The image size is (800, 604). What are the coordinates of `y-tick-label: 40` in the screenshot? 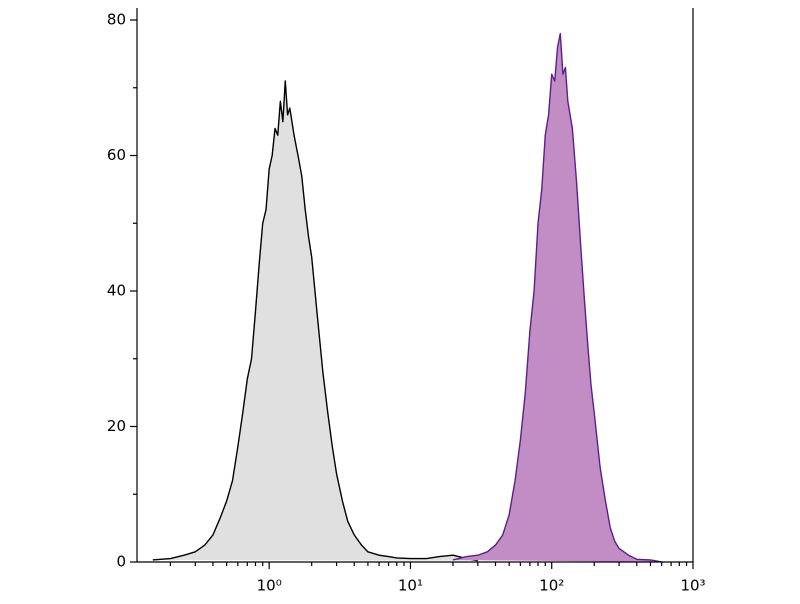 It's located at (116, 291).